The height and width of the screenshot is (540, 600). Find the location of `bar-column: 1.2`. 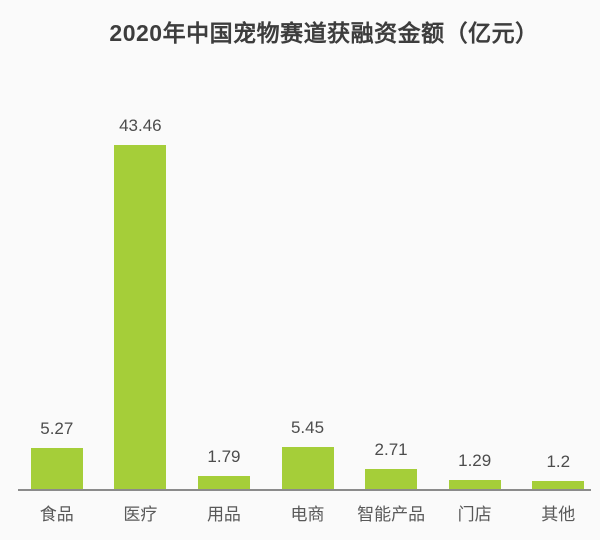

bar-column: 1.2 is located at coordinates (558, 470).